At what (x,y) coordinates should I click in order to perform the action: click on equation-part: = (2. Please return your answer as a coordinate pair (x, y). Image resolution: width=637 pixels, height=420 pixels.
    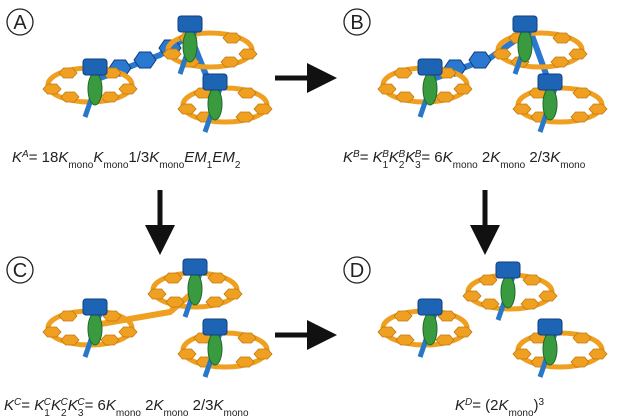
    Looking at the image, I should click on (485, 405).